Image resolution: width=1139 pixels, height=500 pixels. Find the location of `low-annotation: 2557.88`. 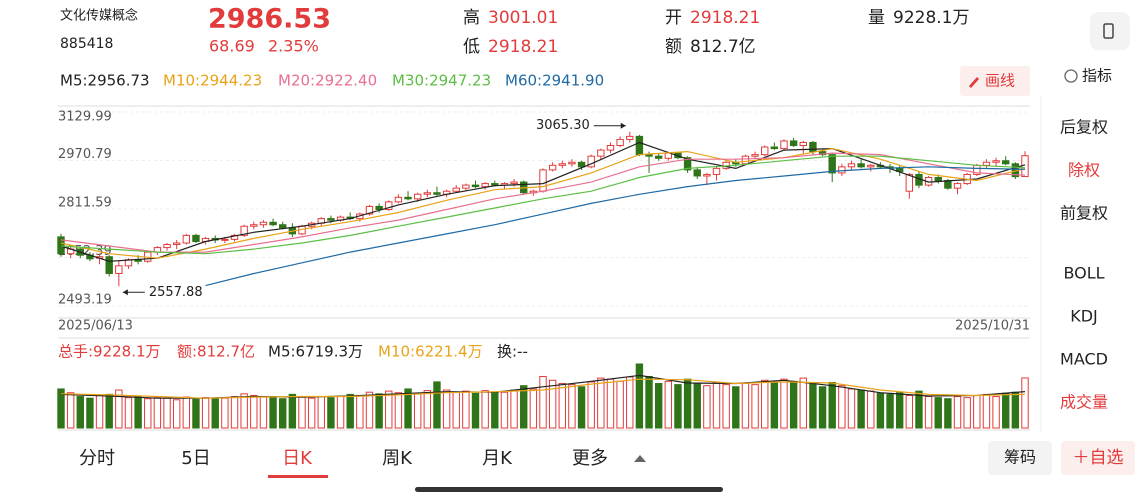

low-annotation: 2557.88 is located at coordinates (176, 292).